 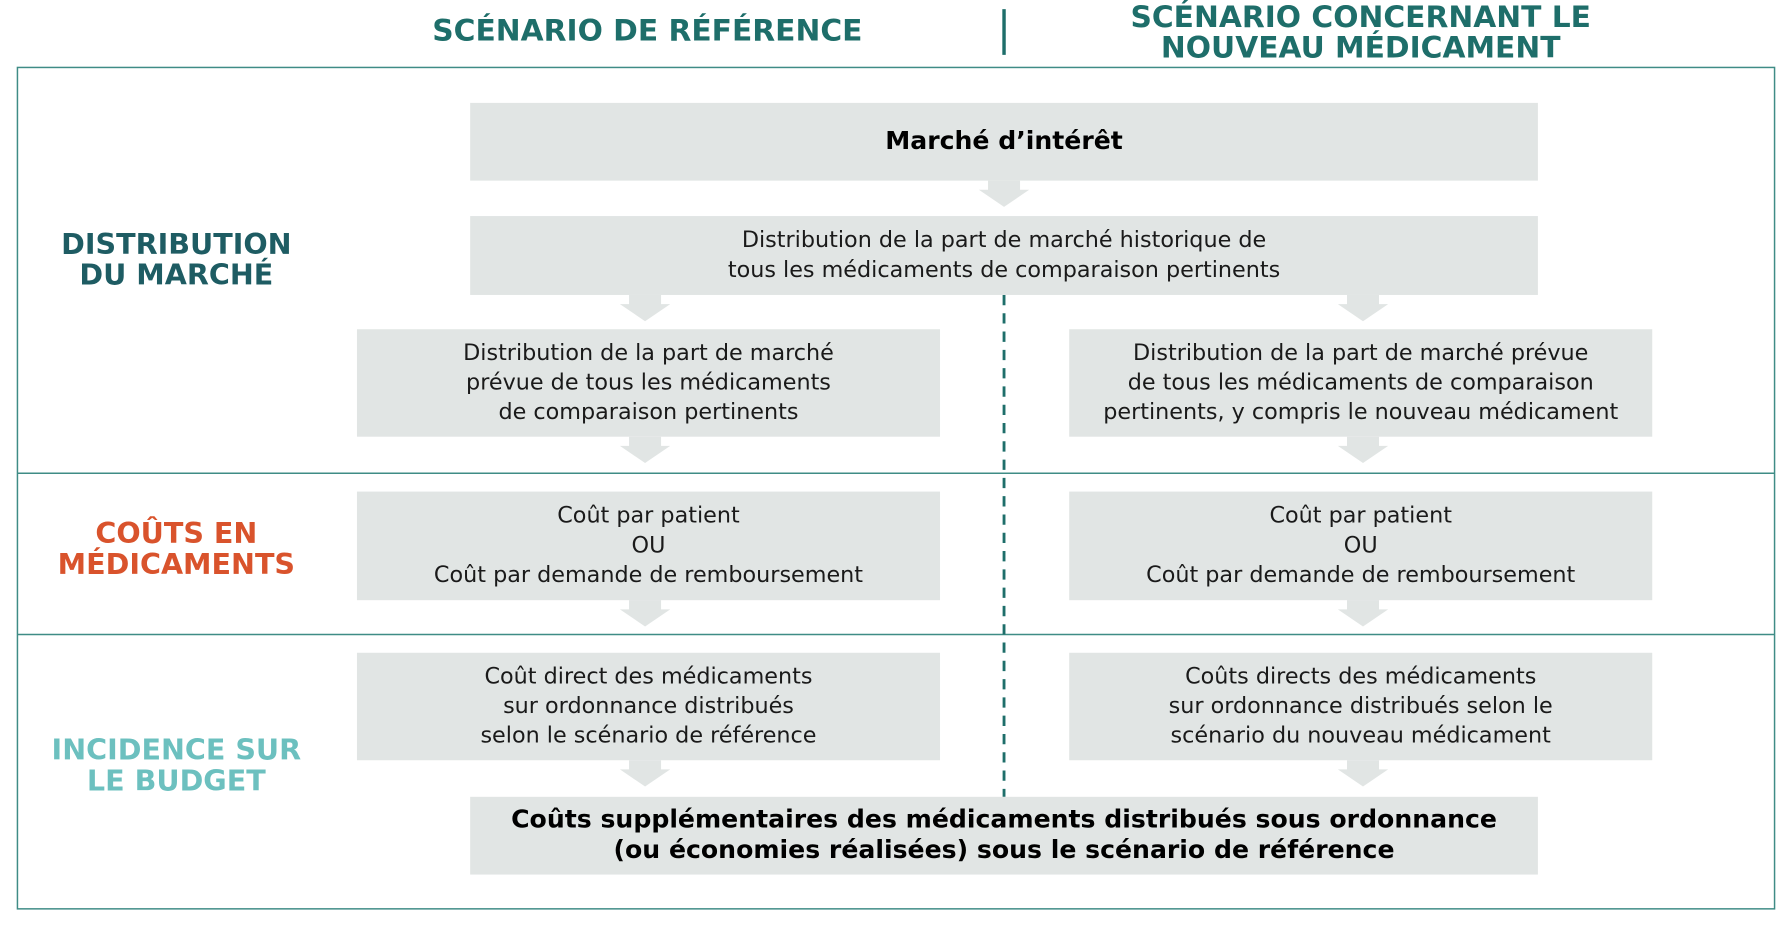 I want to click on section-label: LE BUDGET, so click(x=176, y=781).